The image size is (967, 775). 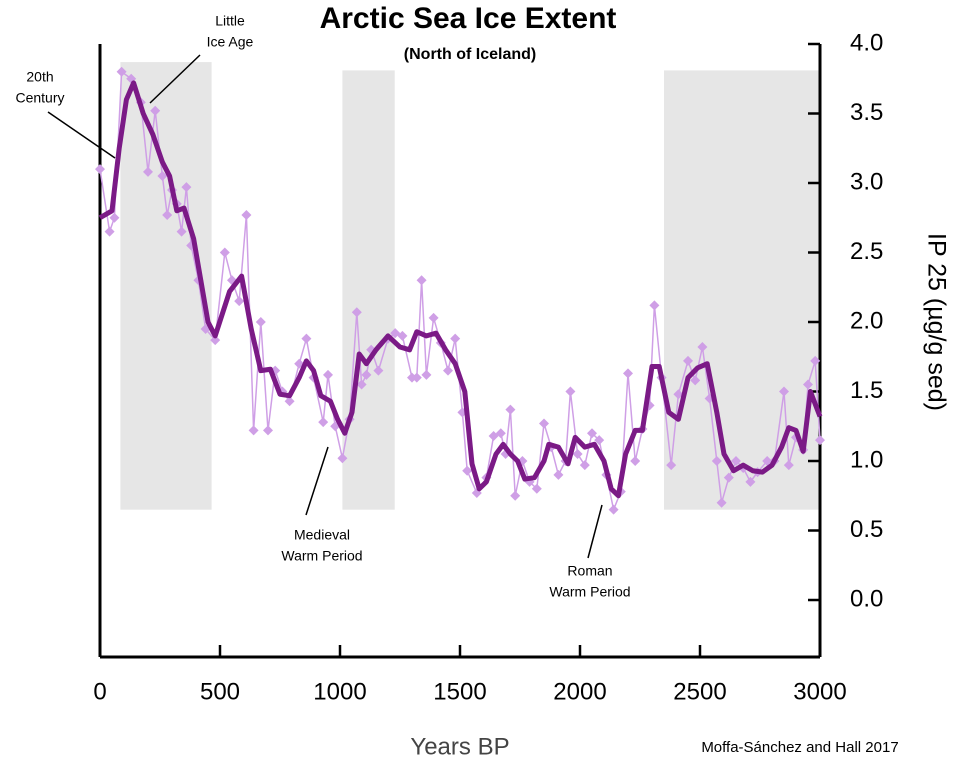 What do you see at coordinates (220, 691) in the screenshot?
I see `x-tick-label: 500` at bounding box center [220, 691].